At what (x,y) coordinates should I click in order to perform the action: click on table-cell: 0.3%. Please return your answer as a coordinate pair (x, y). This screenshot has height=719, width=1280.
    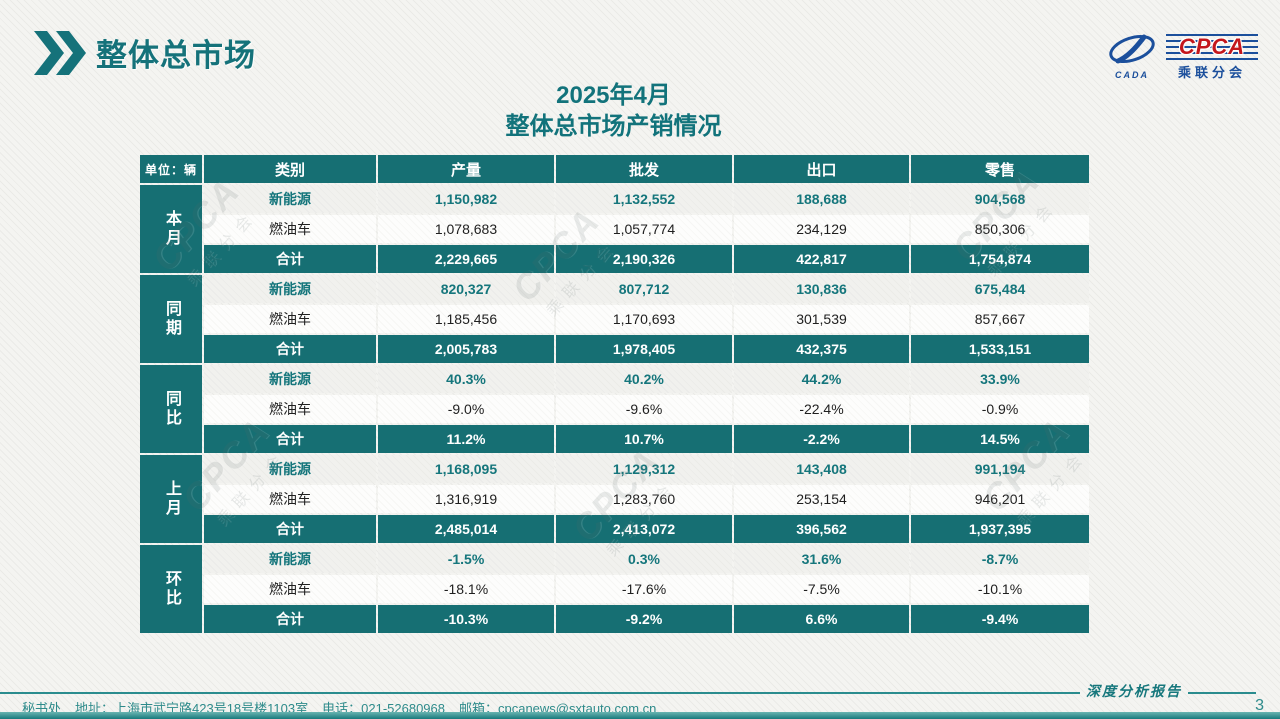
    Looking at the image, I should click on (644, 559).